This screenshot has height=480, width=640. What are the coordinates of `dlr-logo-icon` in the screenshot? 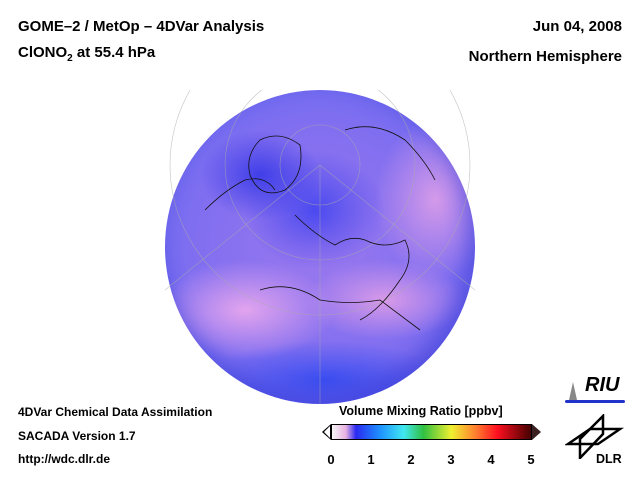 It's located at (595, 436).